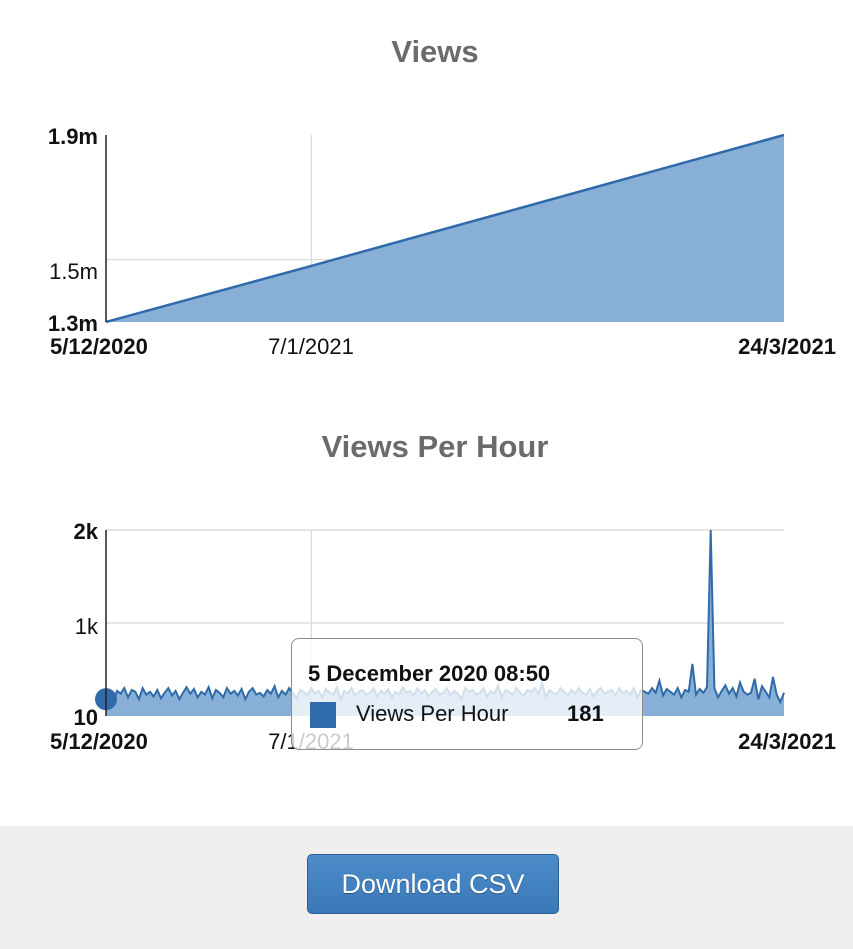 The height and width of the screenshot is (949, 853). What do you see at coordinates (73, 271) in the screenshot?
I see `views-ytick-mid: 1.5m` at bounding box center [73, 271].